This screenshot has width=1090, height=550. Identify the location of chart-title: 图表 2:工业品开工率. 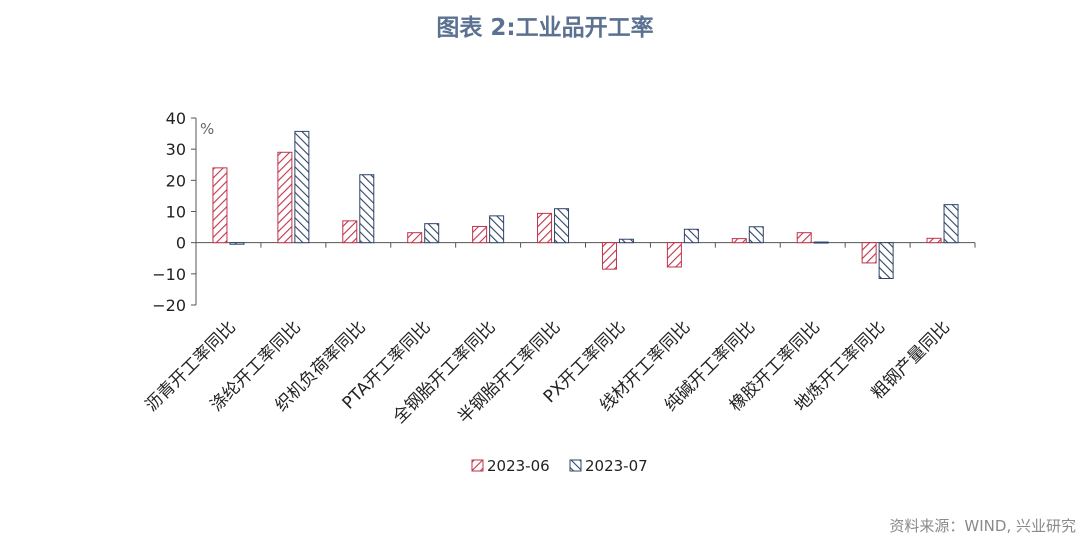
(545, 28).